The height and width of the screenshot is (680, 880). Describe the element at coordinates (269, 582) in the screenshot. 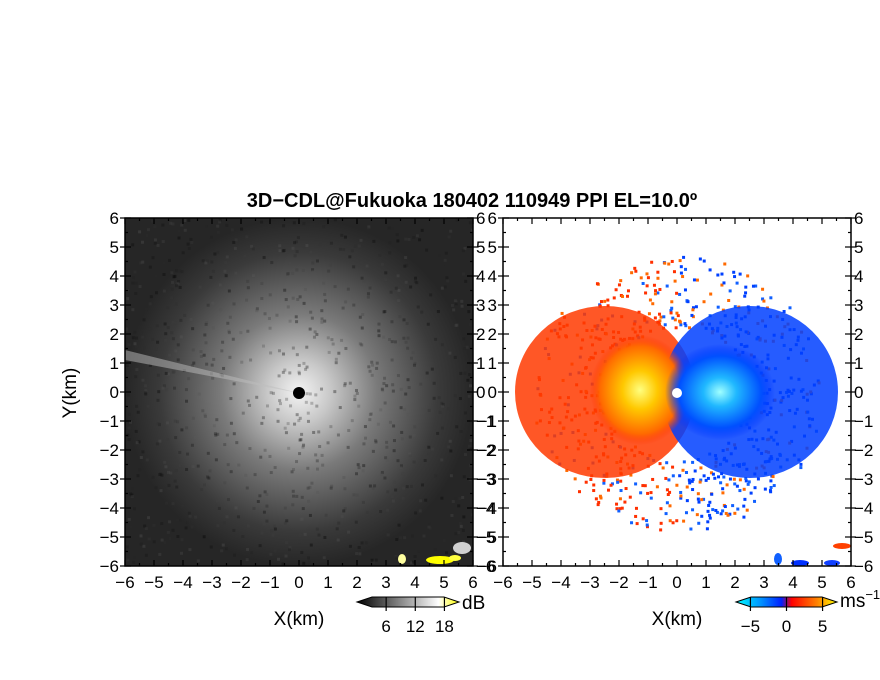

I see `chart-0-x-tick-label: −1` at that location.